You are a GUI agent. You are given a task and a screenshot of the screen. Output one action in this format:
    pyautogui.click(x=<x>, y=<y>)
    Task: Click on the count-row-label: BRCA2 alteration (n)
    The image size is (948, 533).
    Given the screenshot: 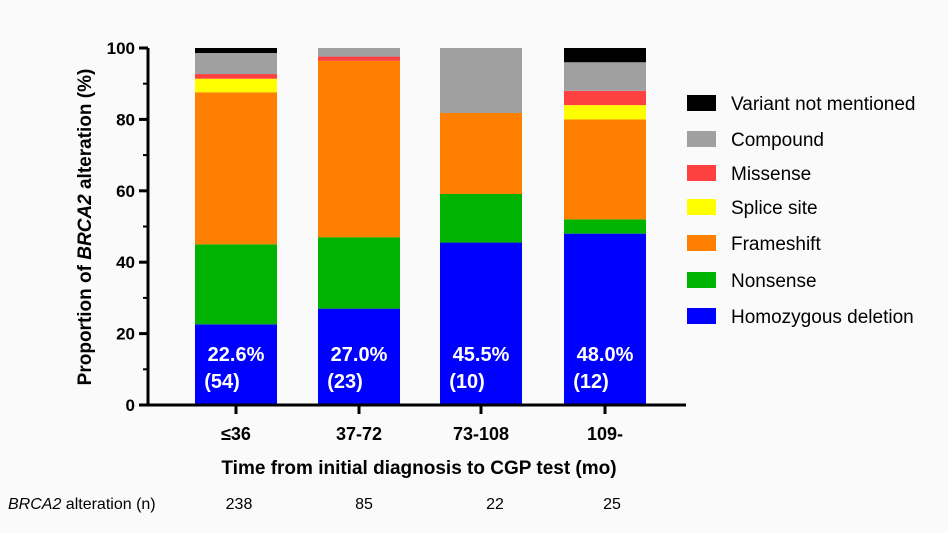 What is the action you would take?
    pyautogui.click(x=82, y=504)
    